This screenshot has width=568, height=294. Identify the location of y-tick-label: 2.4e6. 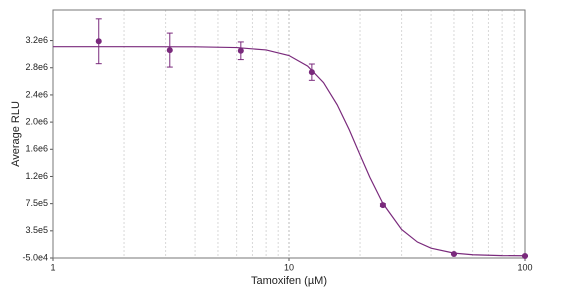
(36, 94).